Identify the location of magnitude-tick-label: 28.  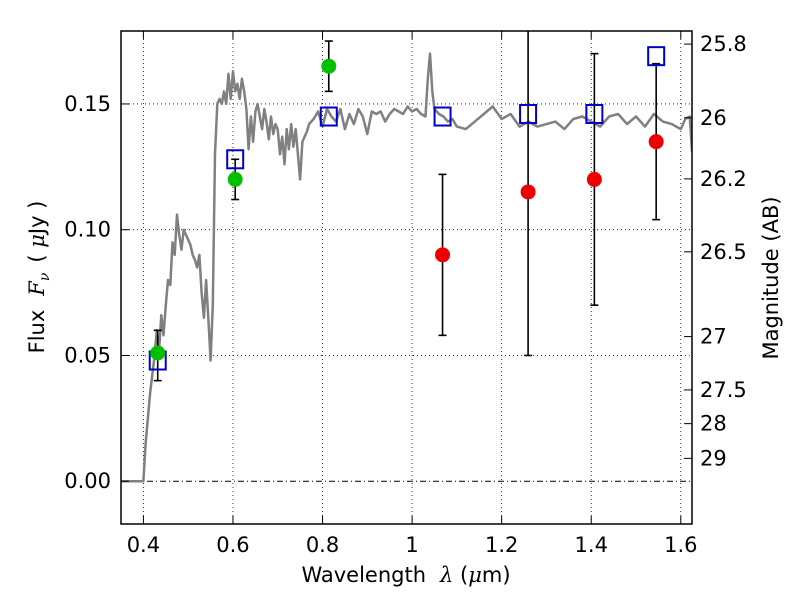
(713, 424).